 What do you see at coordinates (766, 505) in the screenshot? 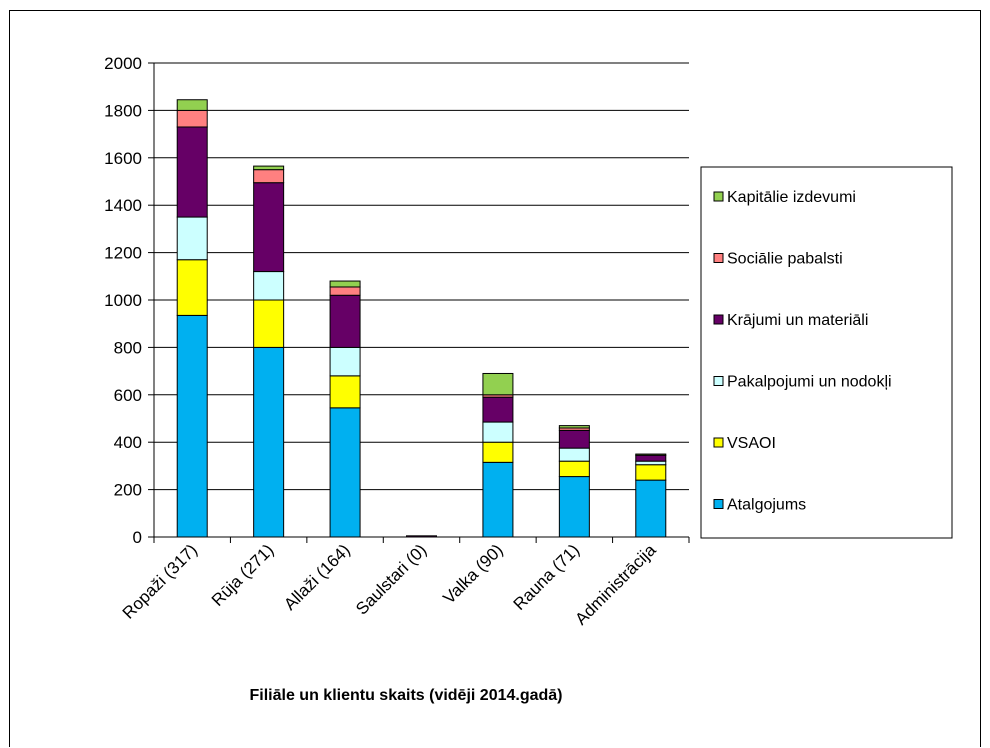
I see `legend-label: Atalgojums` at bounding box center [766, 505].